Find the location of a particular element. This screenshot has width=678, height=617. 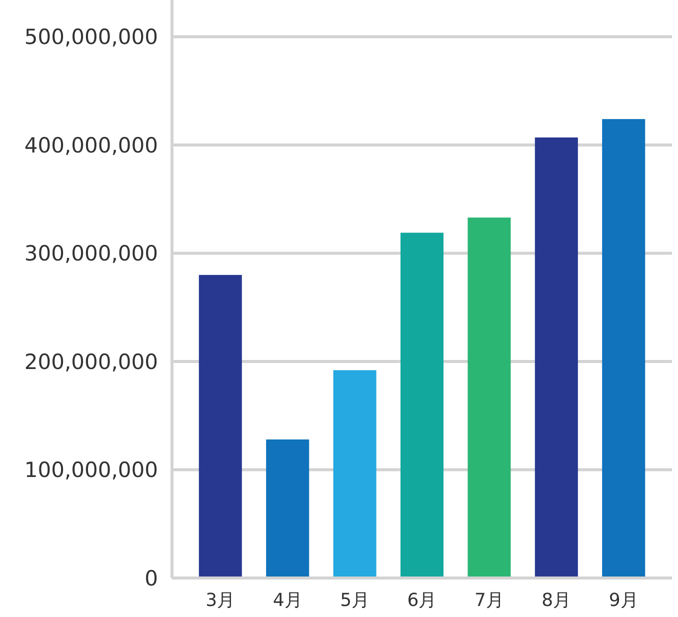

x-tick-label: 6月 is located at coordinates (422, 600).